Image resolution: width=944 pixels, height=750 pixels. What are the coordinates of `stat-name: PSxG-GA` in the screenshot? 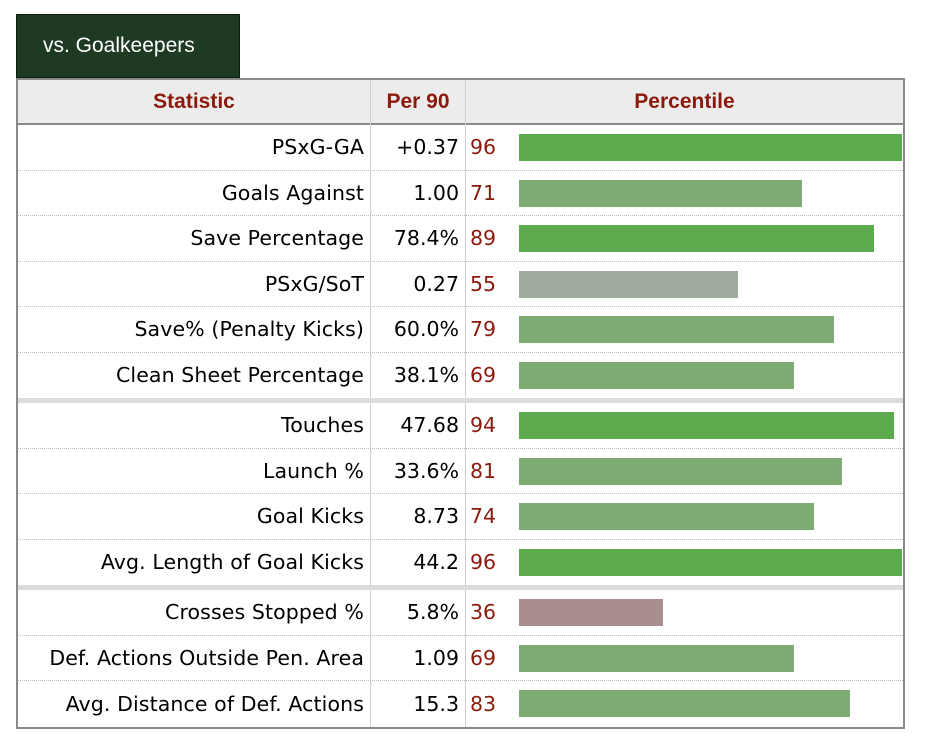 It's located at (317, 147).